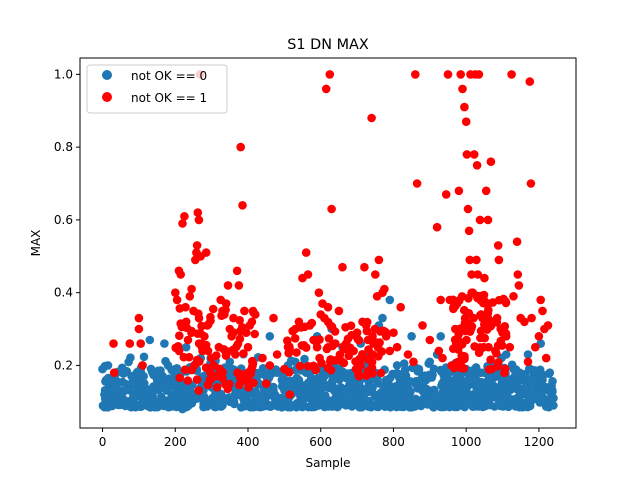 Image resolution: width=640 pixels, height=480 pixels. I want to click on x-tick-label: 1000, so click(466, 442).